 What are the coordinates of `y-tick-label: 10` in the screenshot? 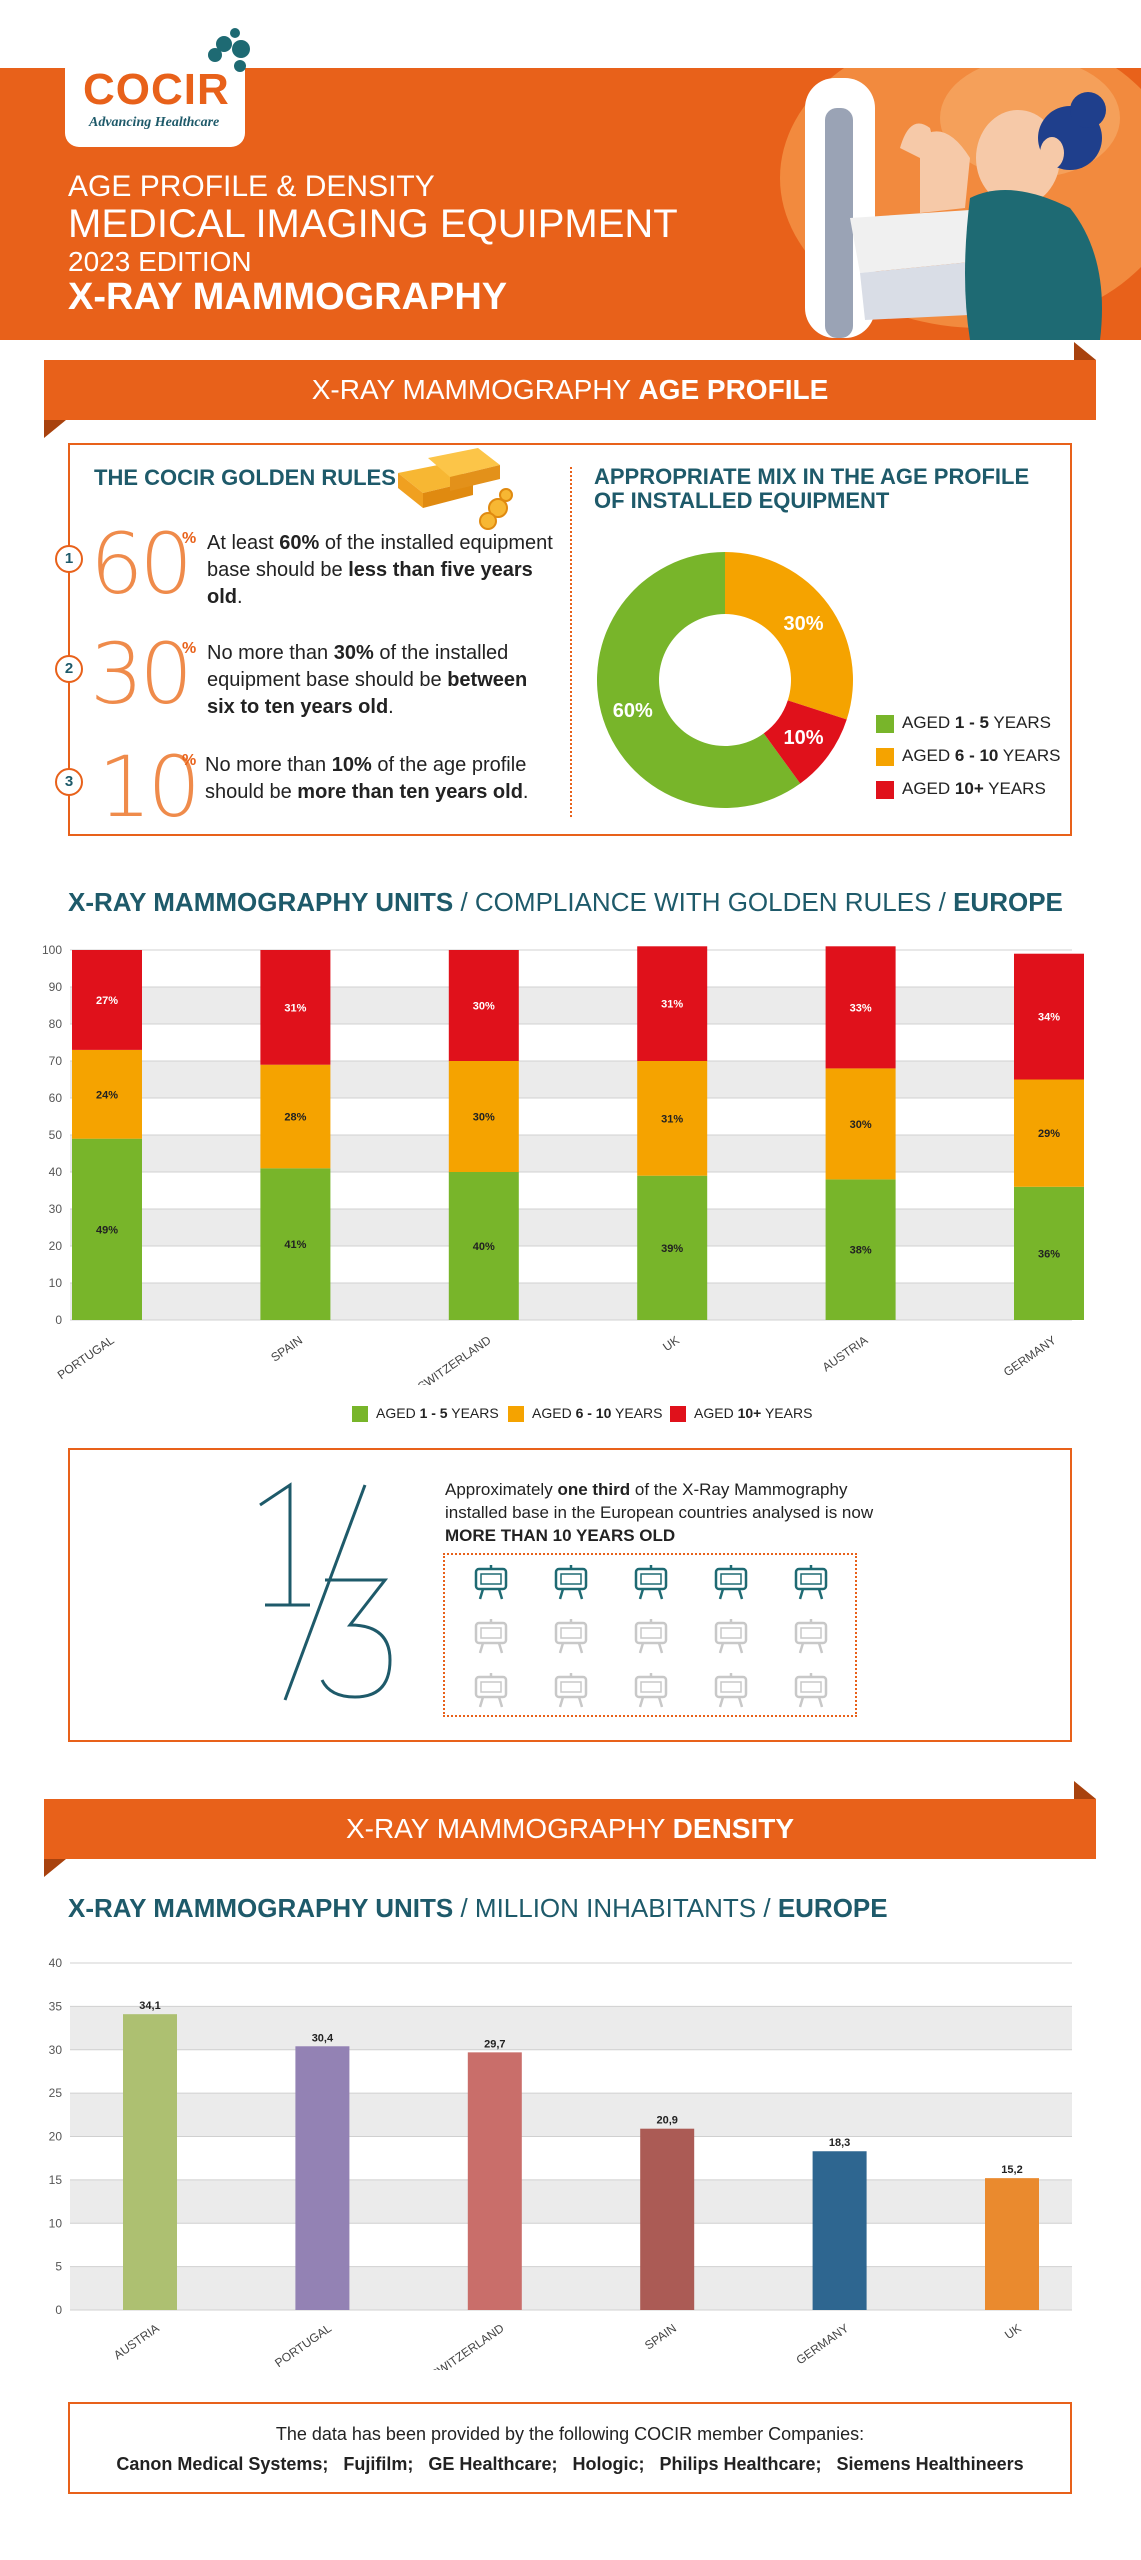 It's located at (56, 2223).